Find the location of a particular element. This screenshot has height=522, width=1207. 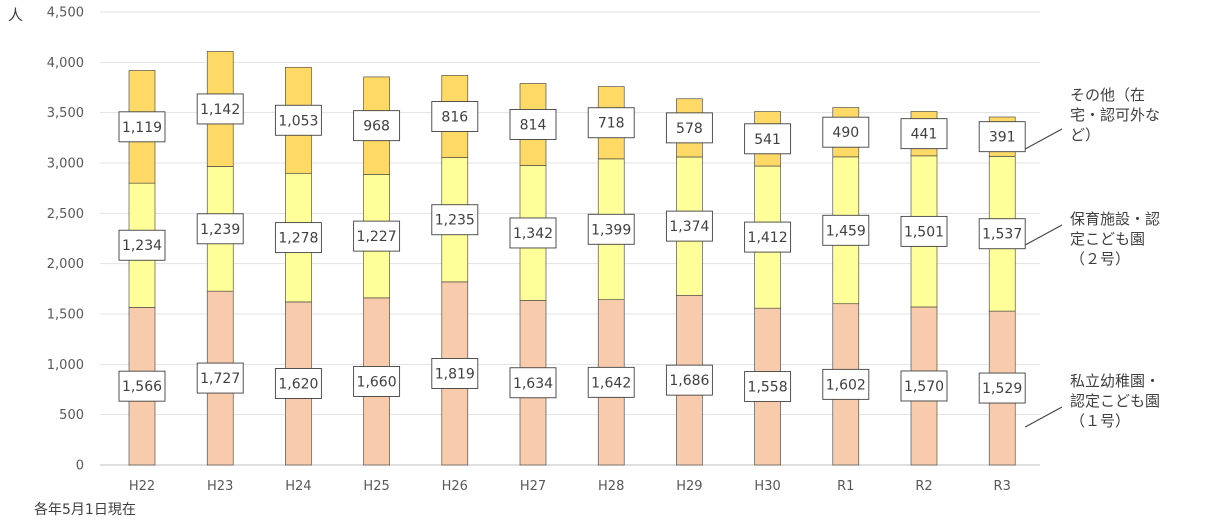

data-label: 1,412 is located at coordinates (768, 238).